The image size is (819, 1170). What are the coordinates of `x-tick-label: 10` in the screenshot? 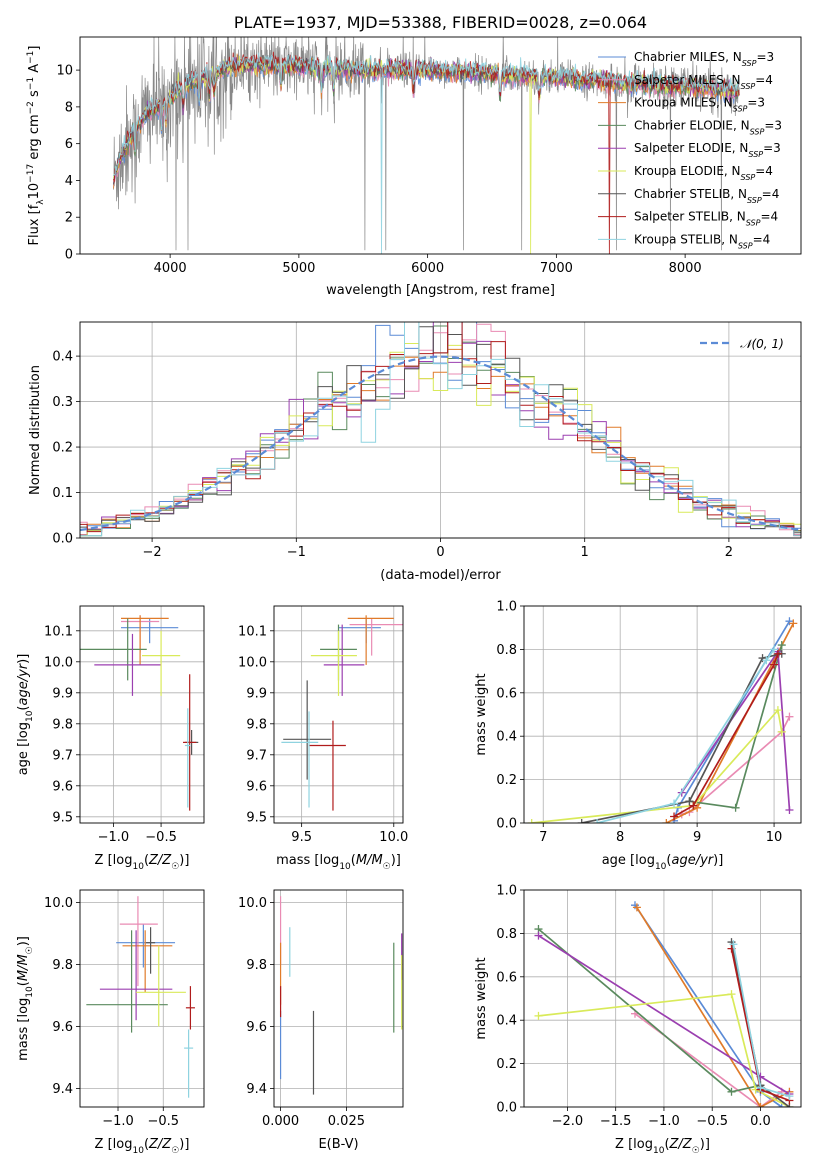 It's located at (774, 837).